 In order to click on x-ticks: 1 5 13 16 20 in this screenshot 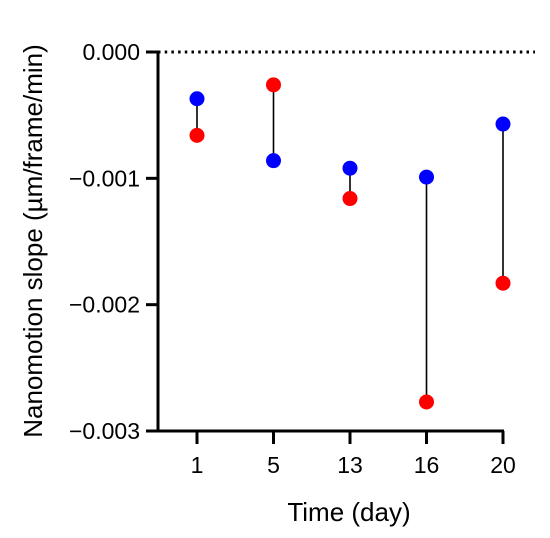, I will do `click(353, 454)`.